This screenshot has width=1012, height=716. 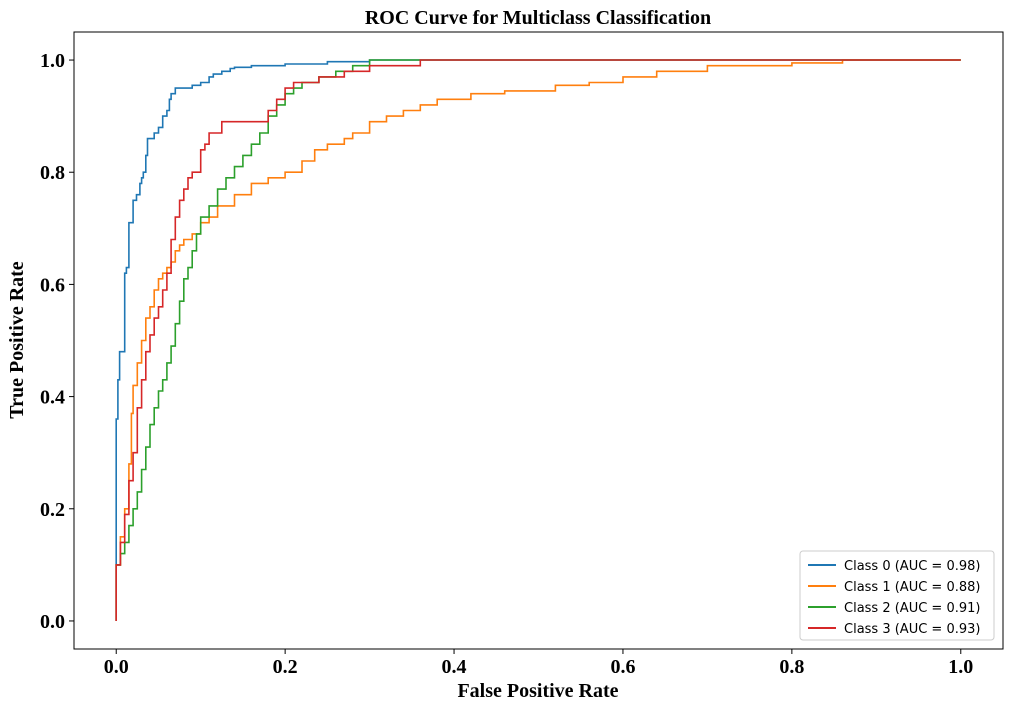 What do you see at coordinates (52, 173) in the screenshot?
I see `y-tick-label: 0.8` at bounding box center [52, 173].